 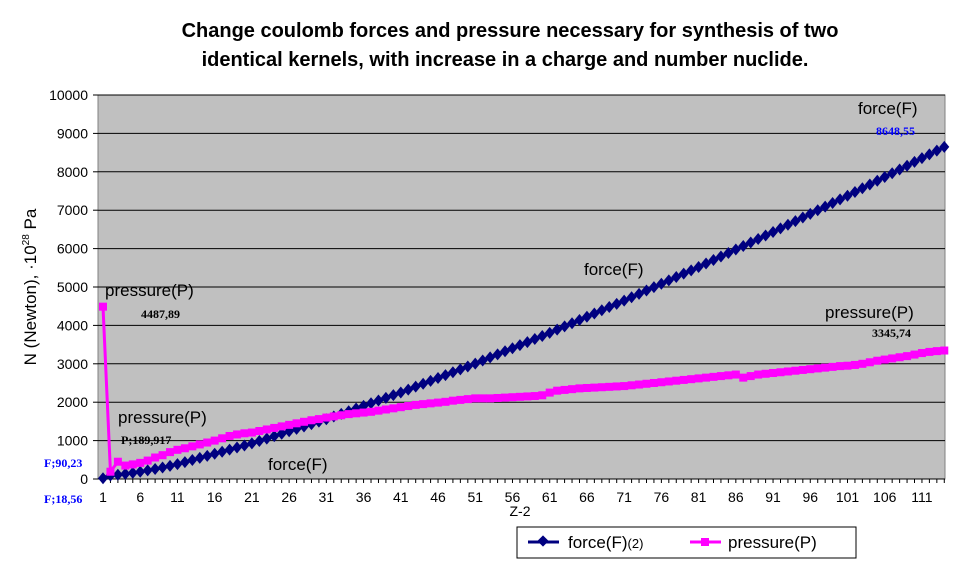 What do you see at coordinates (736, 497) in the screenshot?
I see `x-tick-label: 86` at bounding box center [736, 497].